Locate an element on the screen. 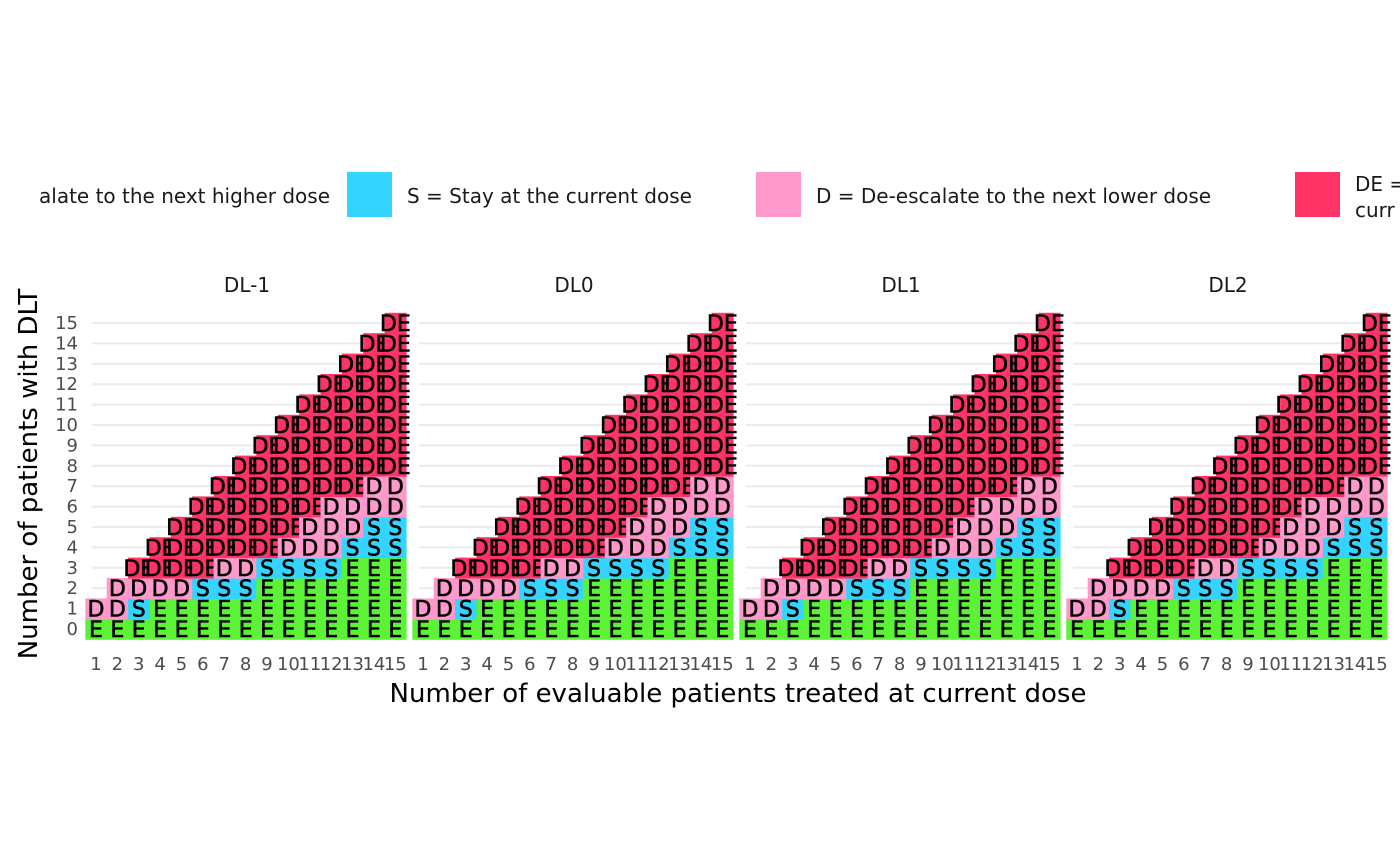 The image size is (1400, 866). x-tick-label: 5 is located at coordinates (181, 664).